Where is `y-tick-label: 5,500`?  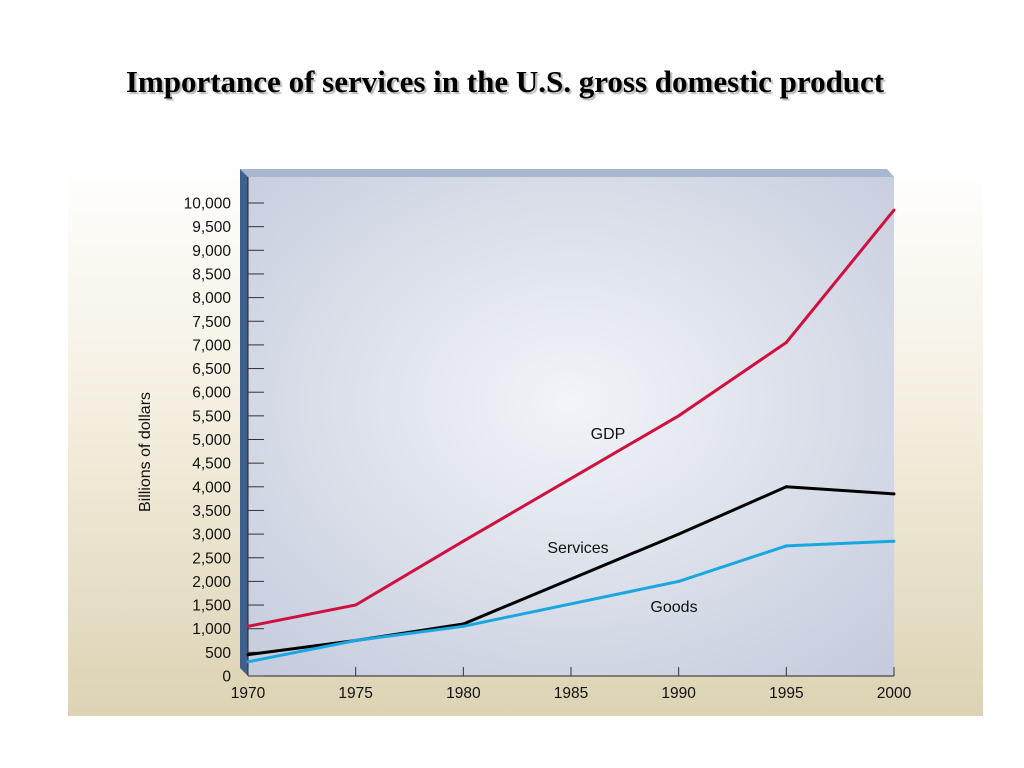 y-tick-label: 5,500 is located at coordinates (211, 416).